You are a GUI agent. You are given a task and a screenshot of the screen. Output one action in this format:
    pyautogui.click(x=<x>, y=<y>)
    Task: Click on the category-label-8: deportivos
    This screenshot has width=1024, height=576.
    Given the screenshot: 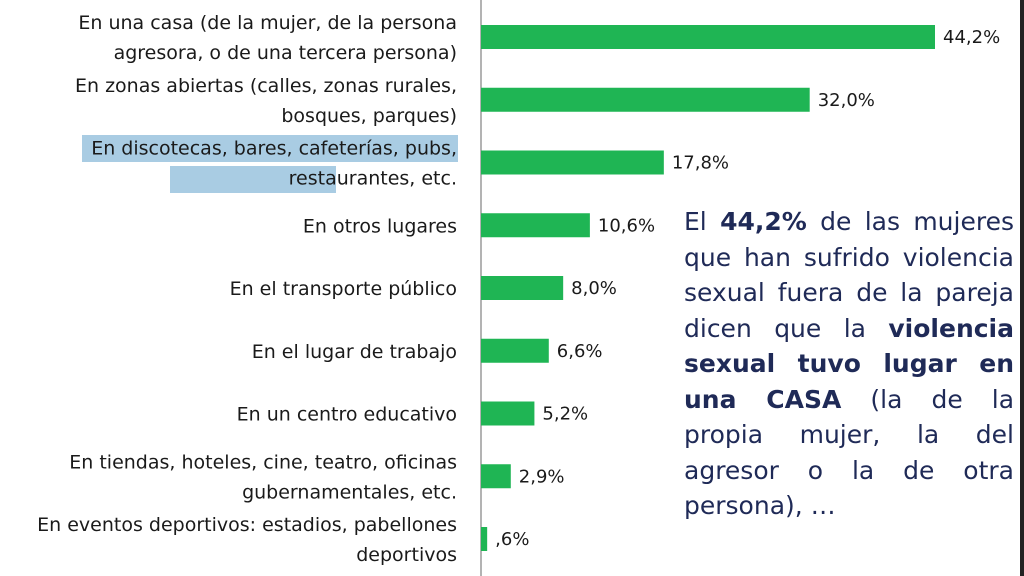 What is the action you would take?
    pyautogui.click(x=406, y=555)
    